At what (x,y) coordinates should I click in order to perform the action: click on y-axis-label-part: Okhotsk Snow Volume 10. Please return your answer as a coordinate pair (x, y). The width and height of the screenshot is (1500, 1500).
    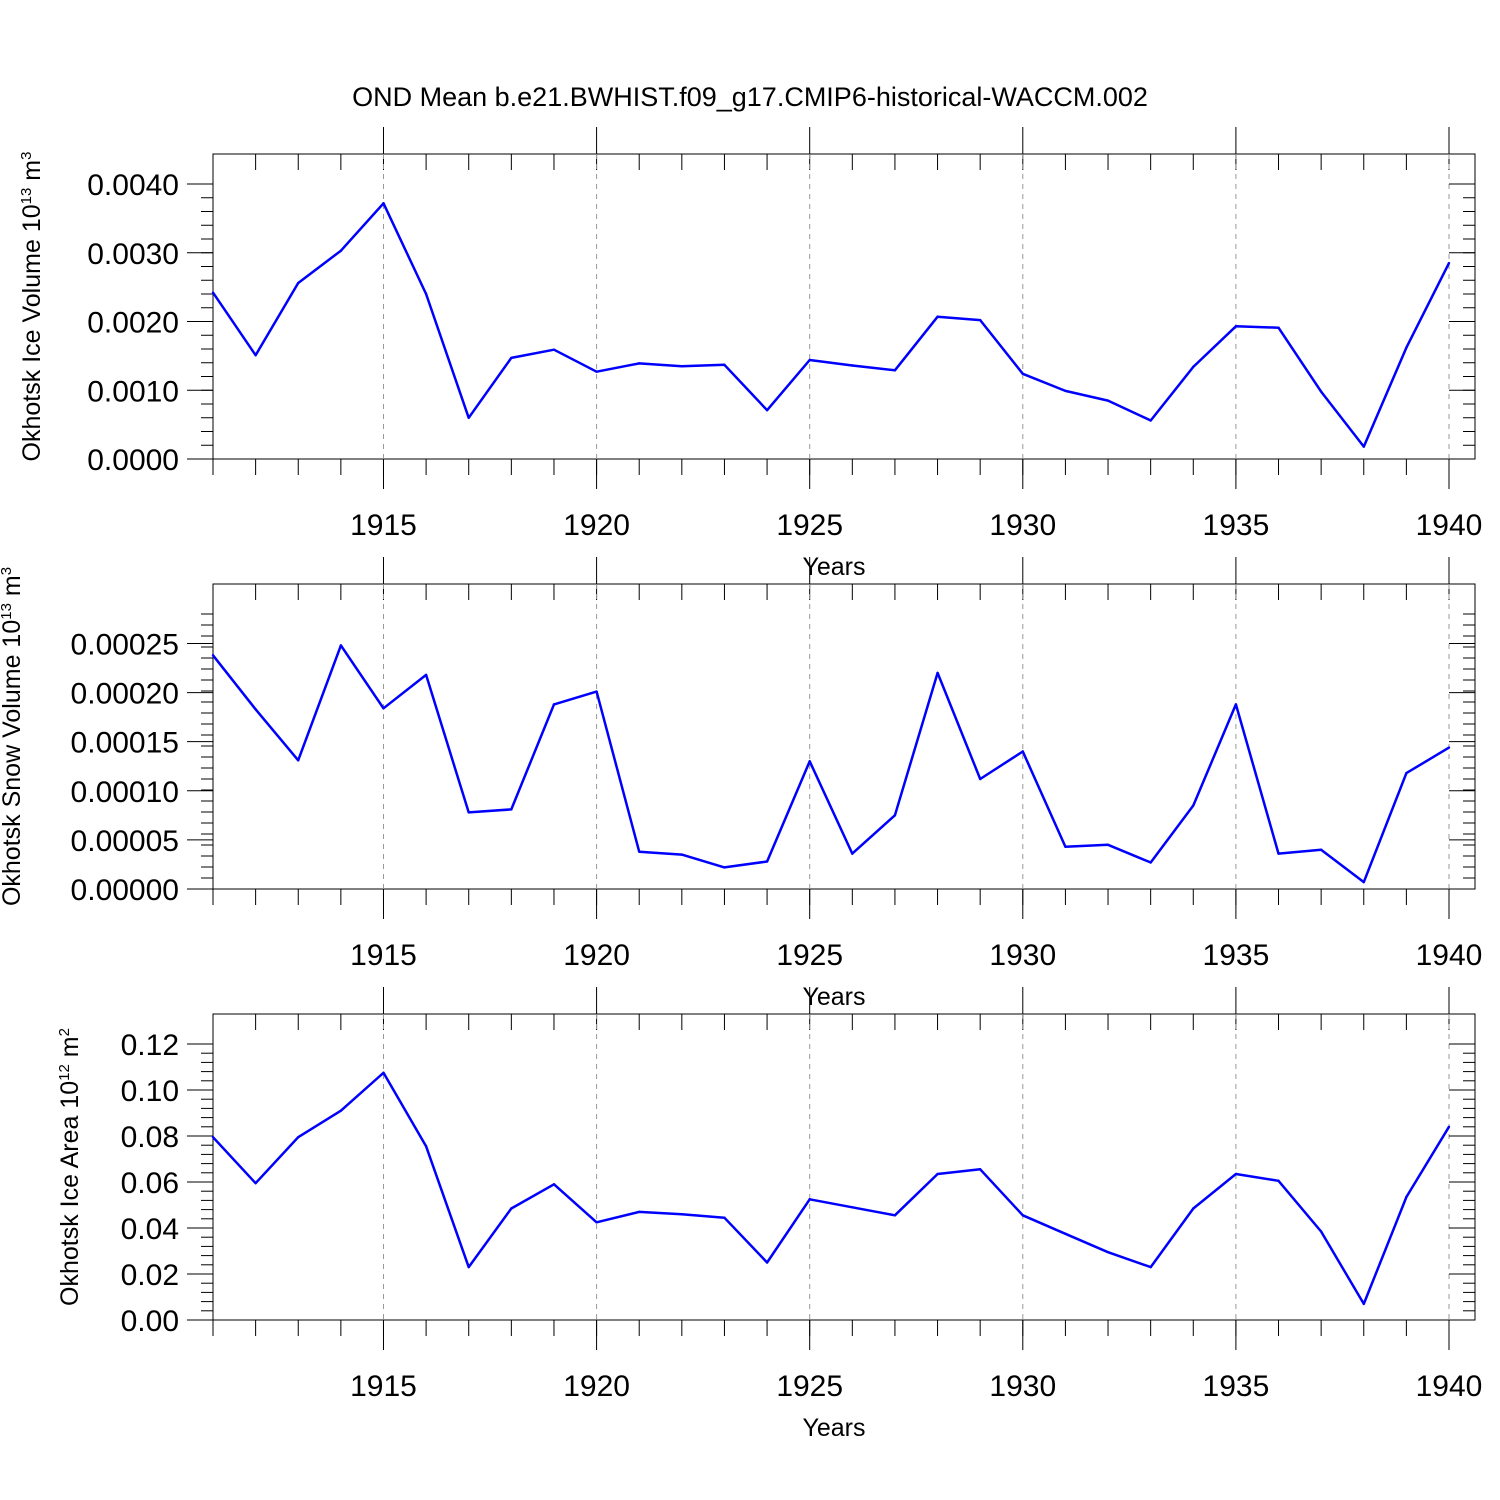
    Looking at the image, I should click on (13, 763).